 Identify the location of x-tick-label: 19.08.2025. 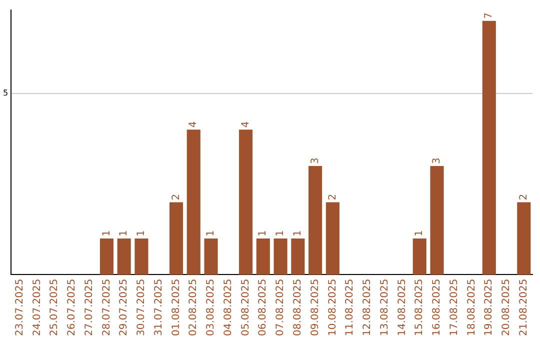
(489, 307).